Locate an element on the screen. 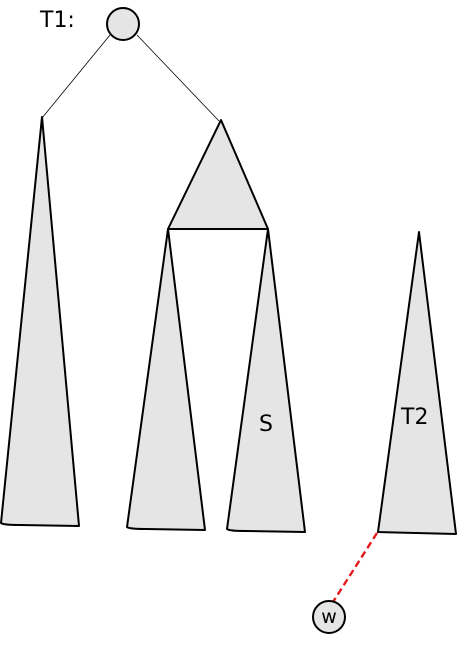 The height and width of the screenshot is (647, 464). node-w-label: w is located at coordinates (329, 617).